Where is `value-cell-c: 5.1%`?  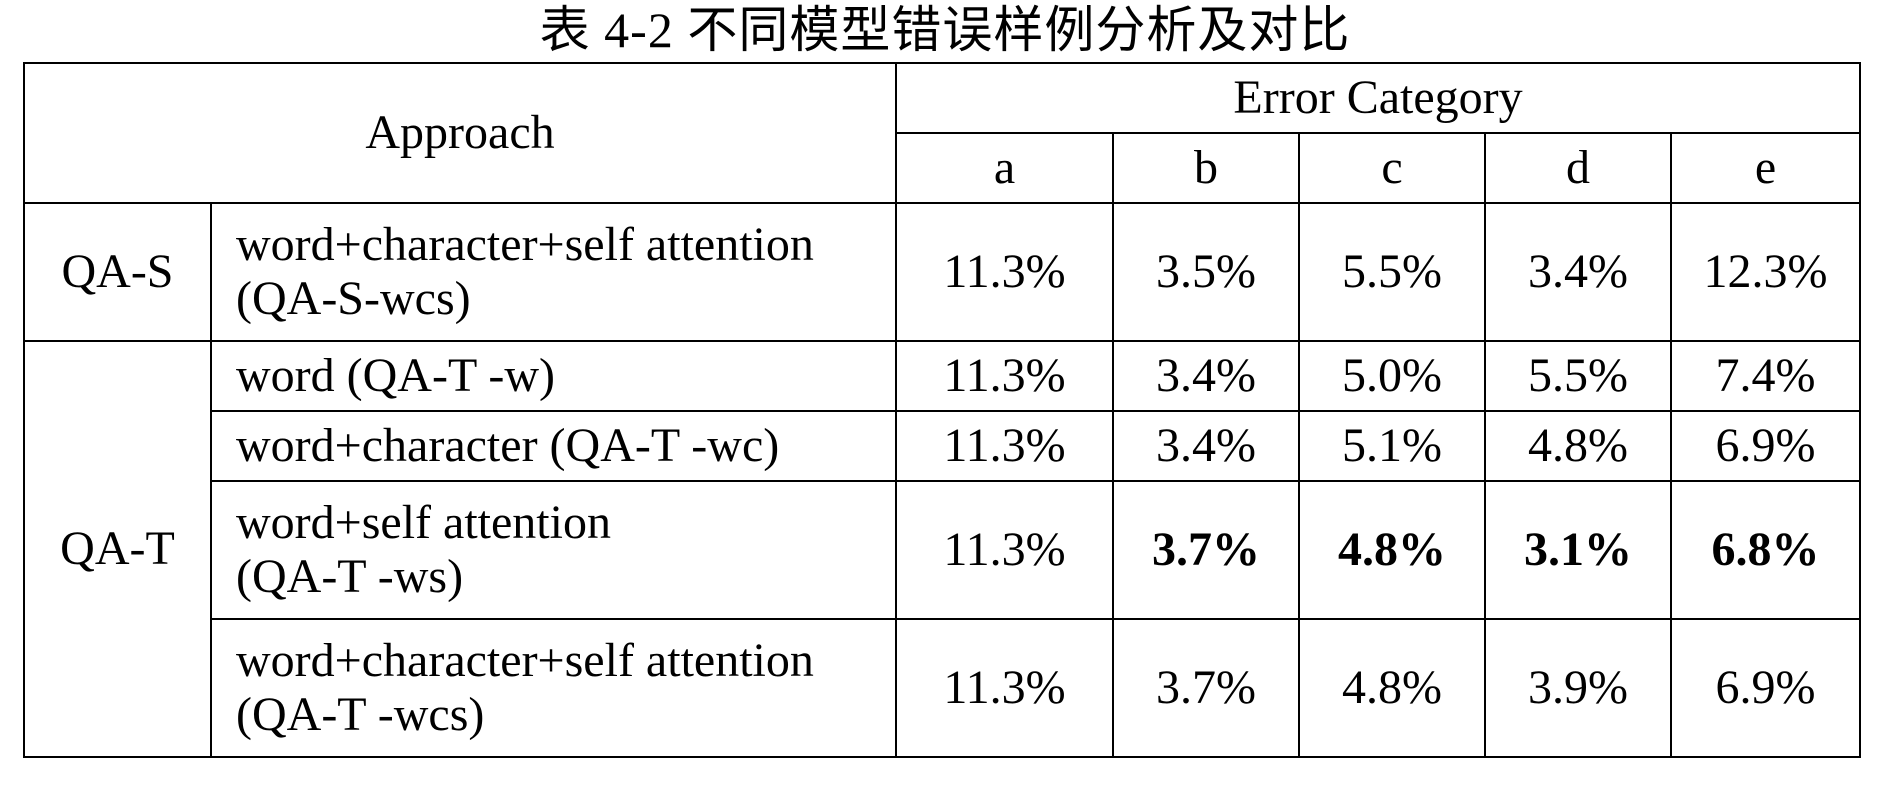 value-cell-c: 5.1% is located at coordinates (1392, 446).